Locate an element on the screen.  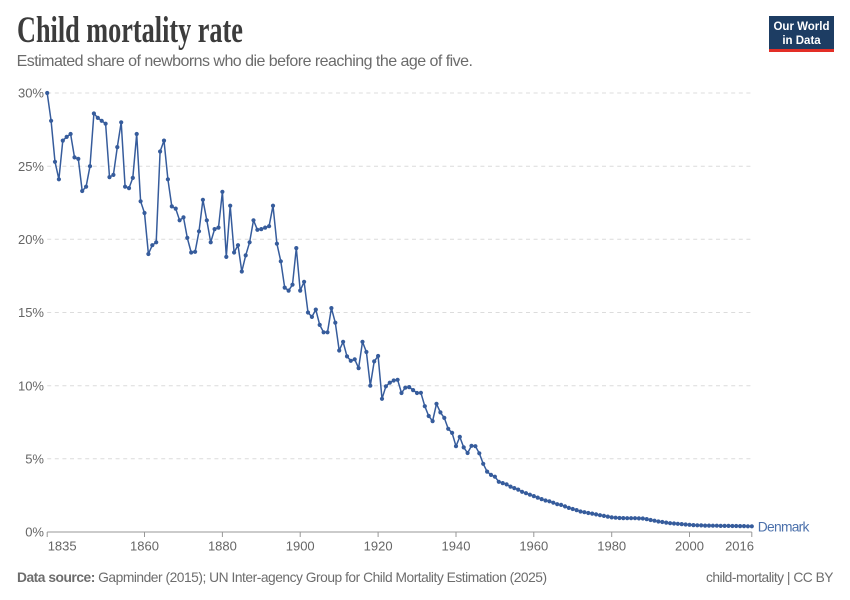
svg-text: Denmark is located at coordinates (784, 527).